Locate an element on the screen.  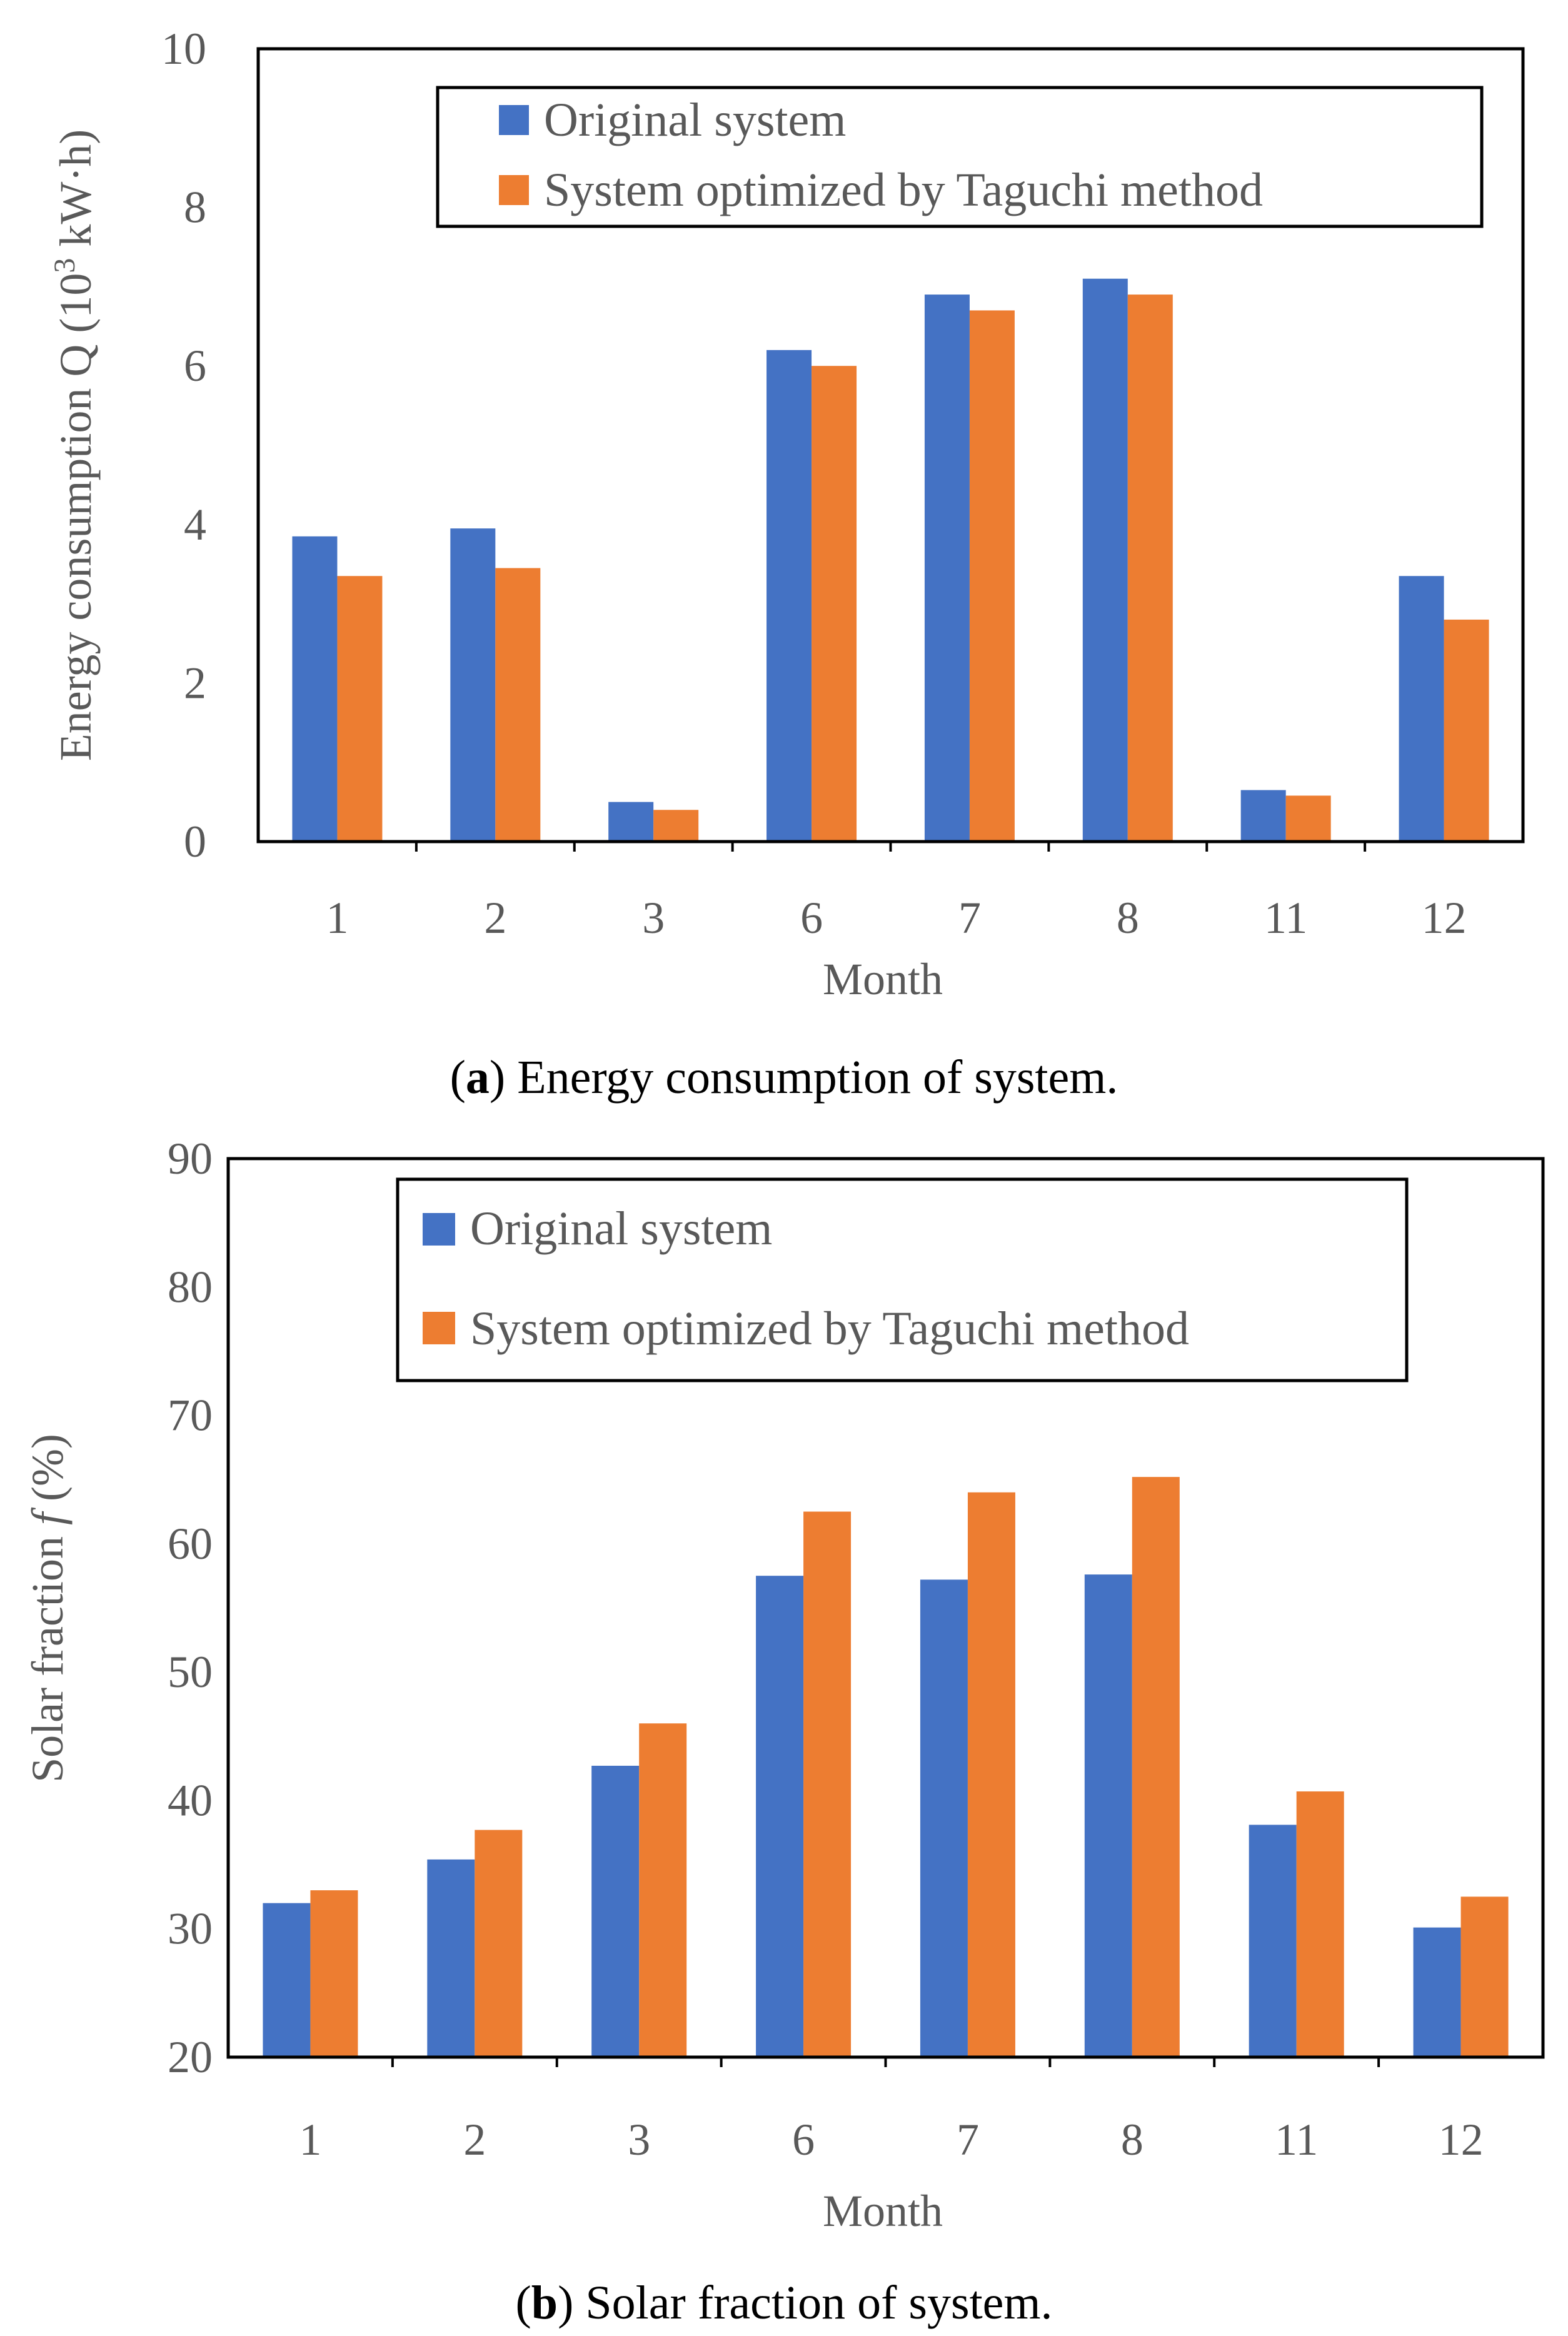
chart-b-x-axis-title: Month is located at coordinates (883, 2211).